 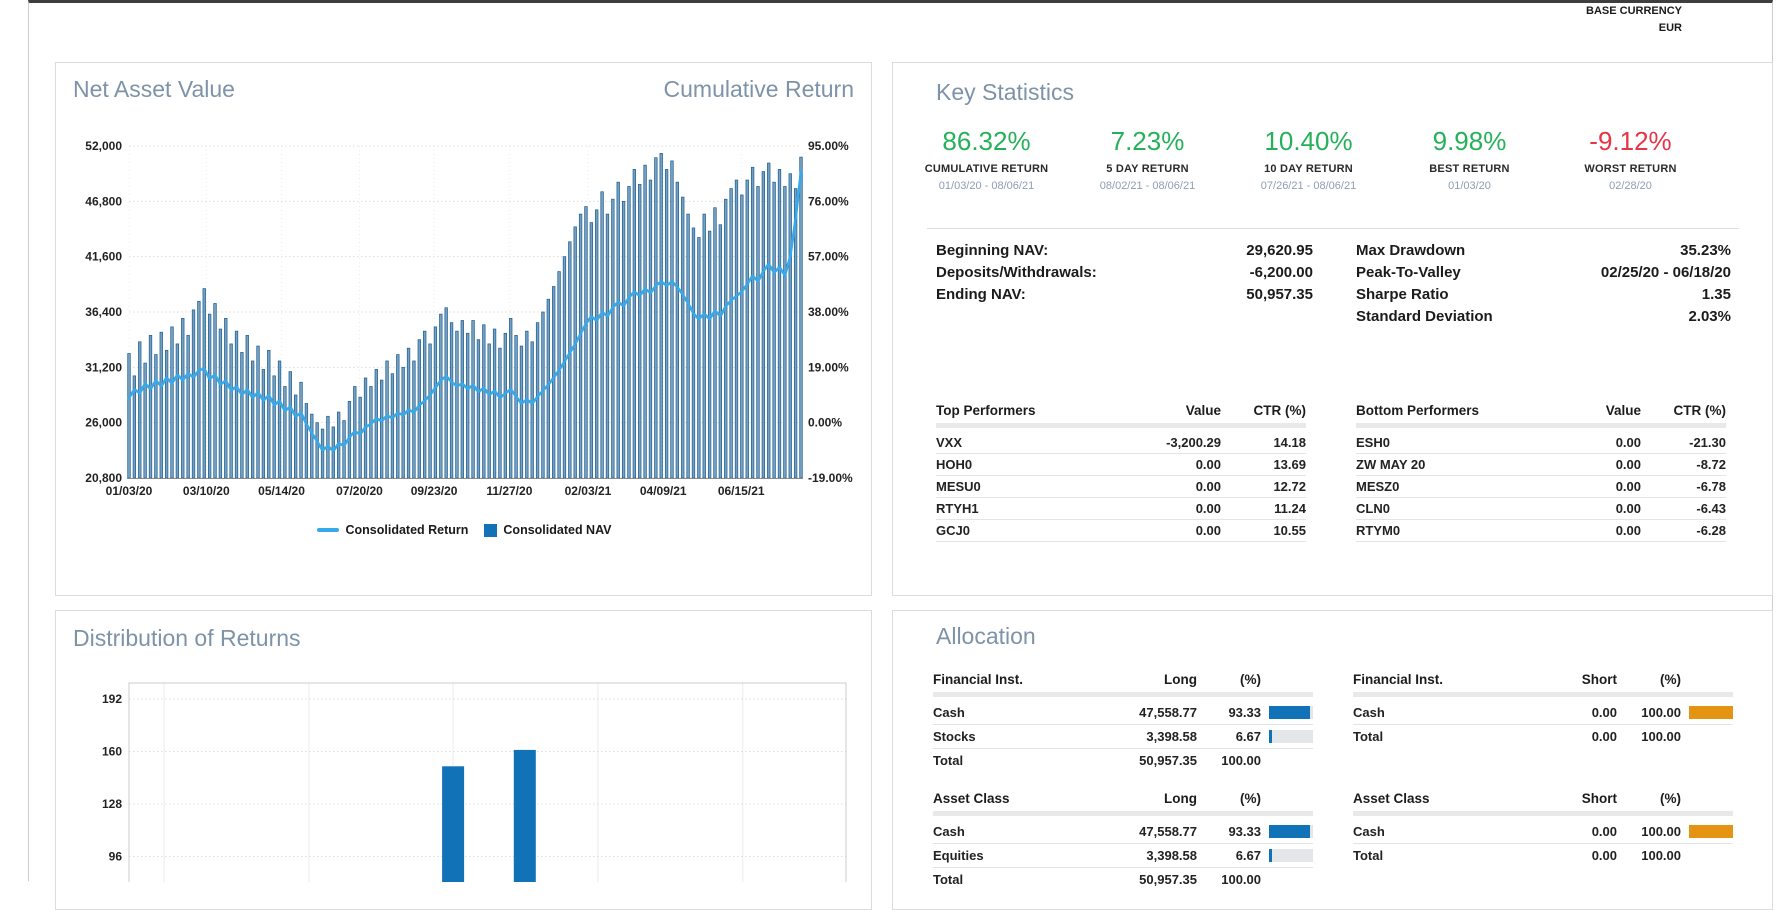 I want to click on stat-value: -9.12%, so click(x=1630, y=141).